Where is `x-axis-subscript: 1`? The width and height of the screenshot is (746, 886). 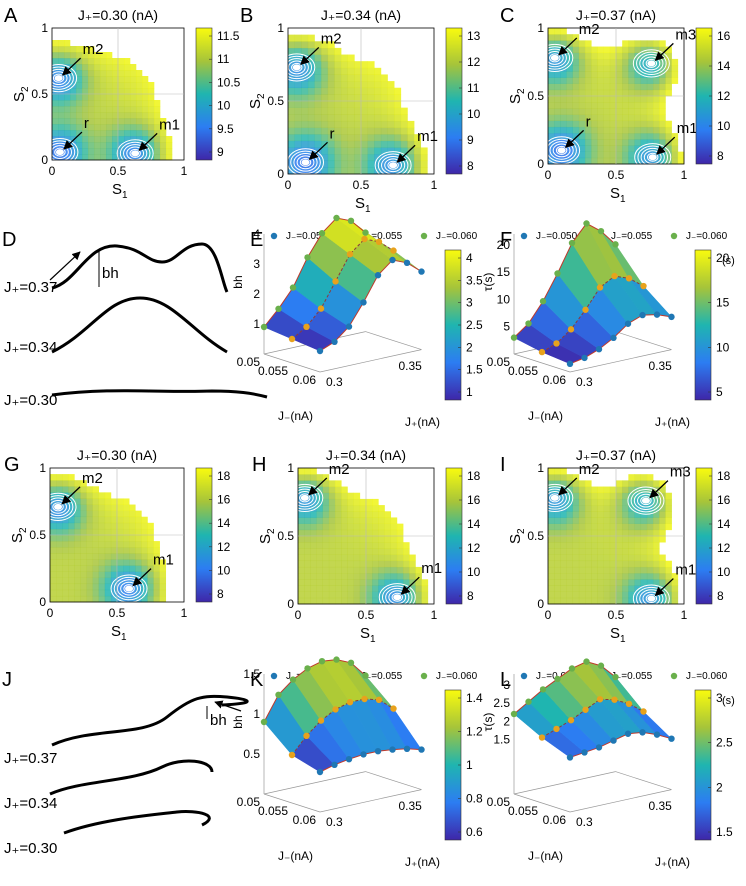 x-axis-subscript: 1 is located at coordinates (623, 199).